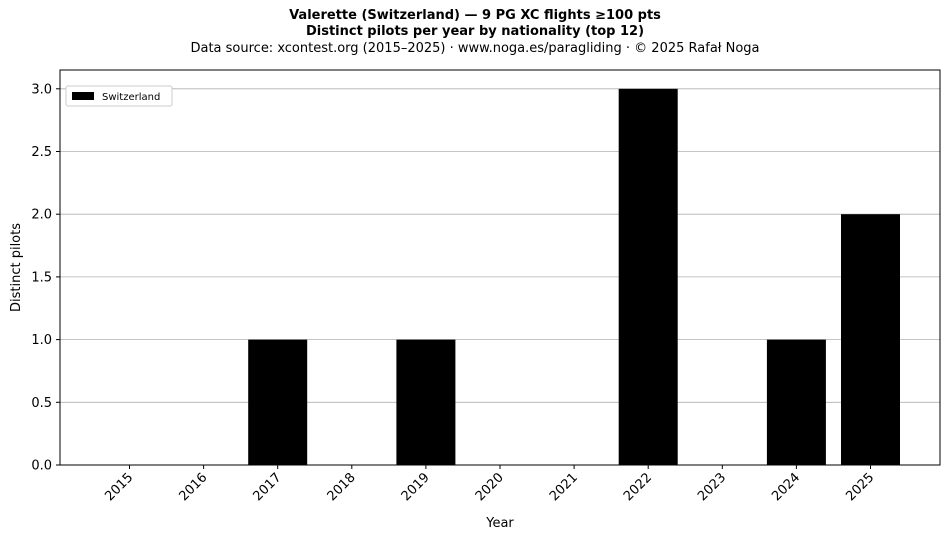  What do you see at coordinates (796, 402) in the screenshot?
I see `bar-2024` at bounding box center [796, 402].